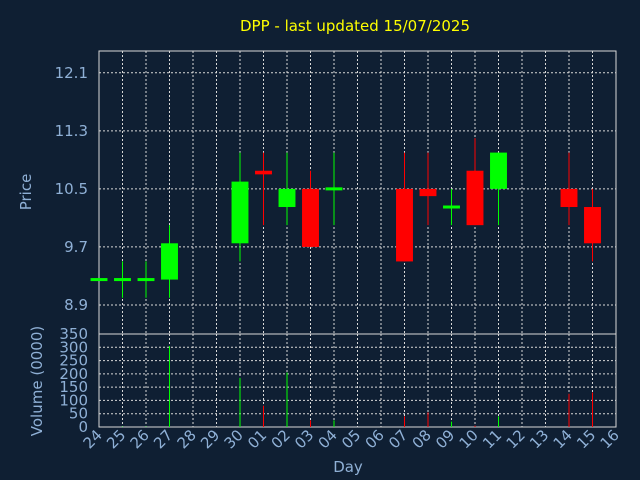  I want to click on x-tick-label: 10, so click(469, 439).